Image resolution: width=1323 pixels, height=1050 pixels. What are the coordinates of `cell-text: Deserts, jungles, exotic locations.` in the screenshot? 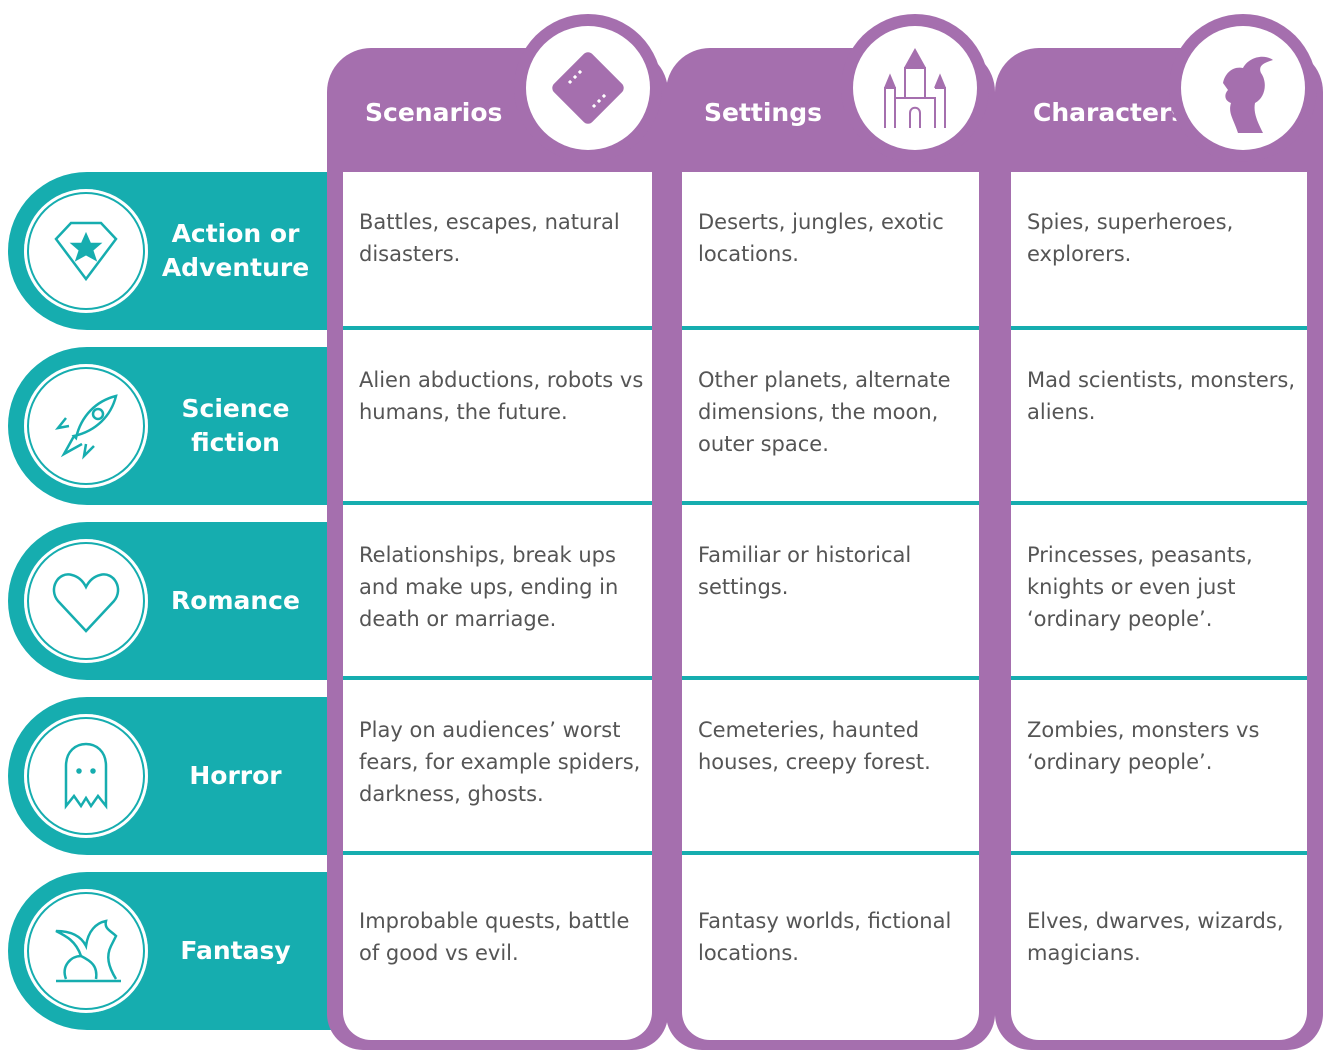 It's located at (821, 238).